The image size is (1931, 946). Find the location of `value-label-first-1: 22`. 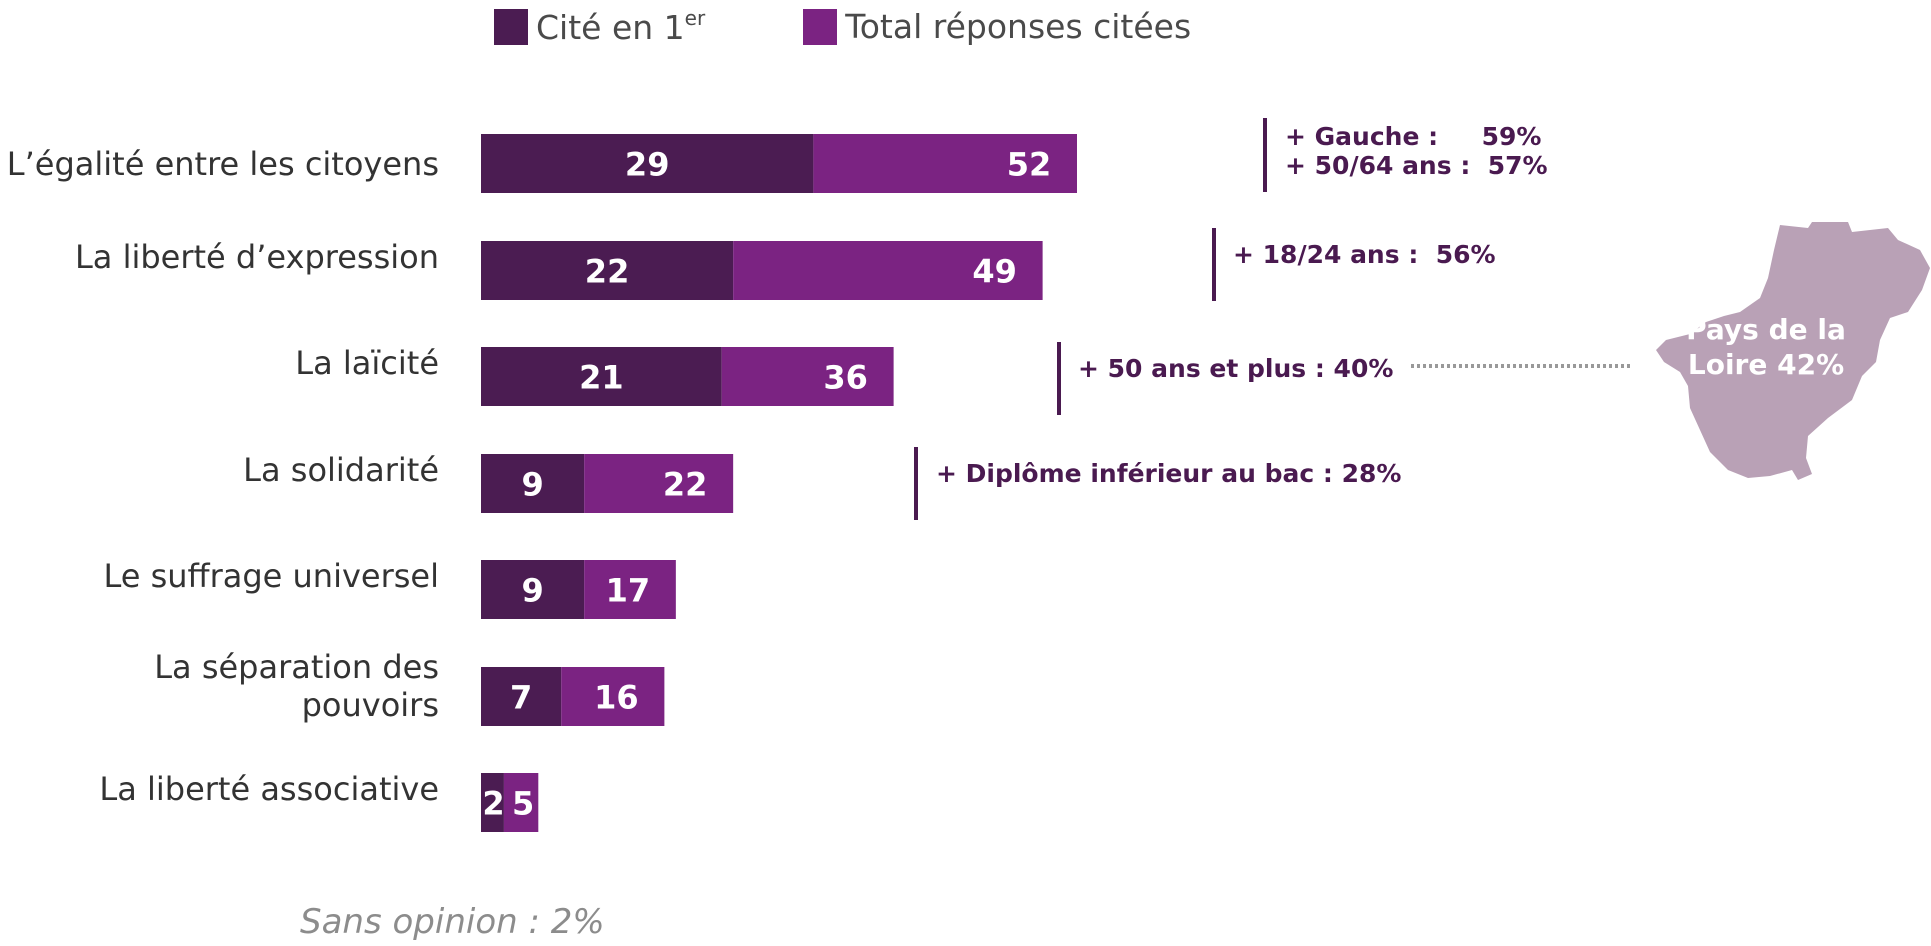

value-label-first-1: 22 is located at coordinates (607, 272).